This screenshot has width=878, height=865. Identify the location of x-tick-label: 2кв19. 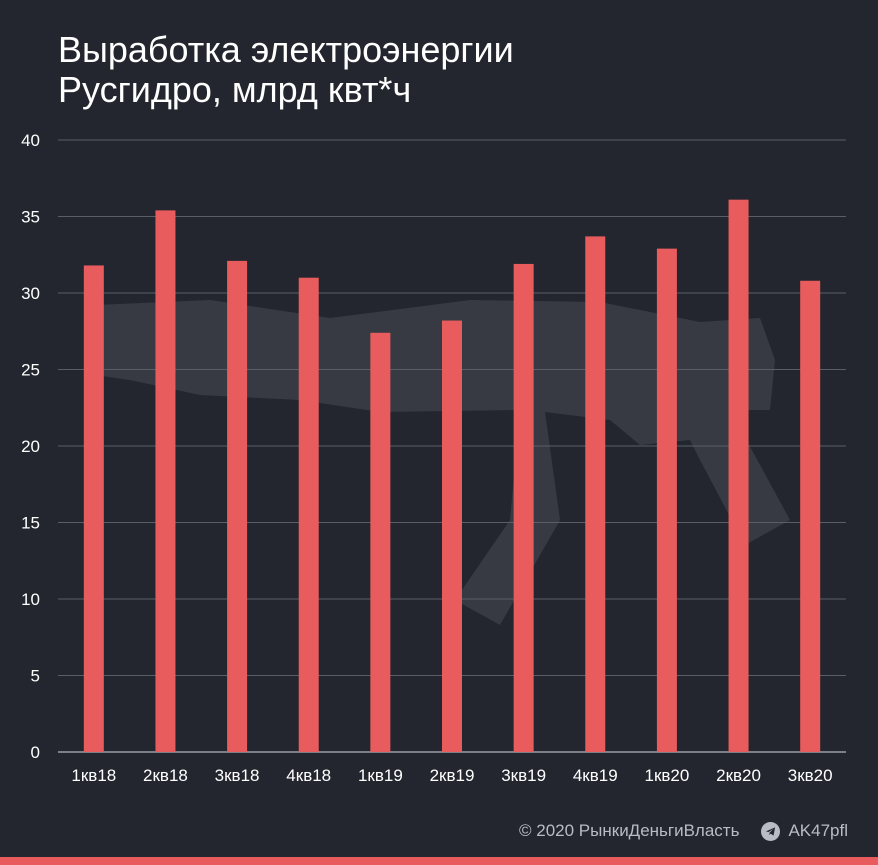
(452, 775).